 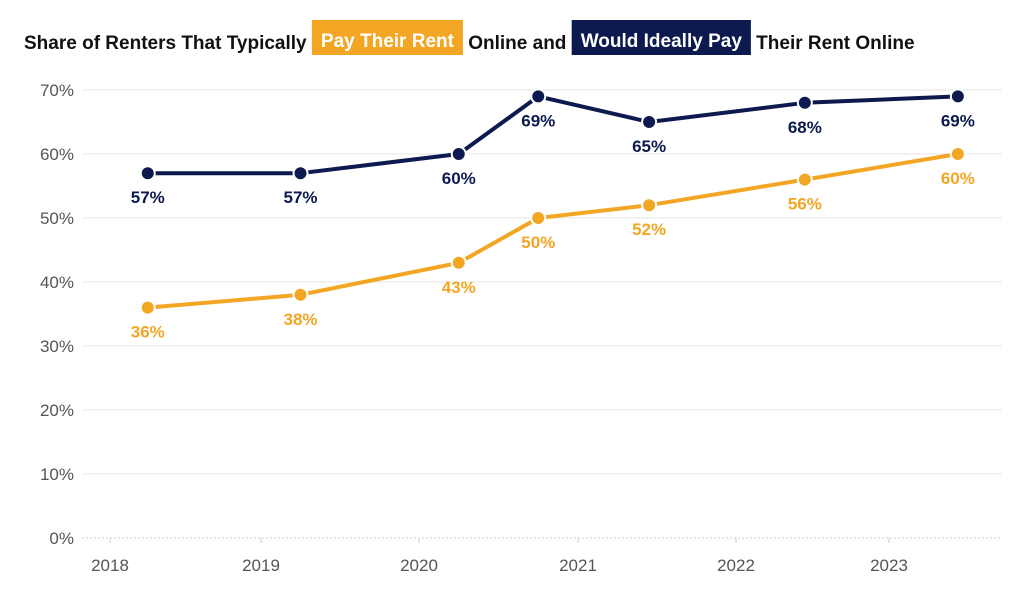 I want to click on y-tick-label: 60%, so click(x=57, y=154).